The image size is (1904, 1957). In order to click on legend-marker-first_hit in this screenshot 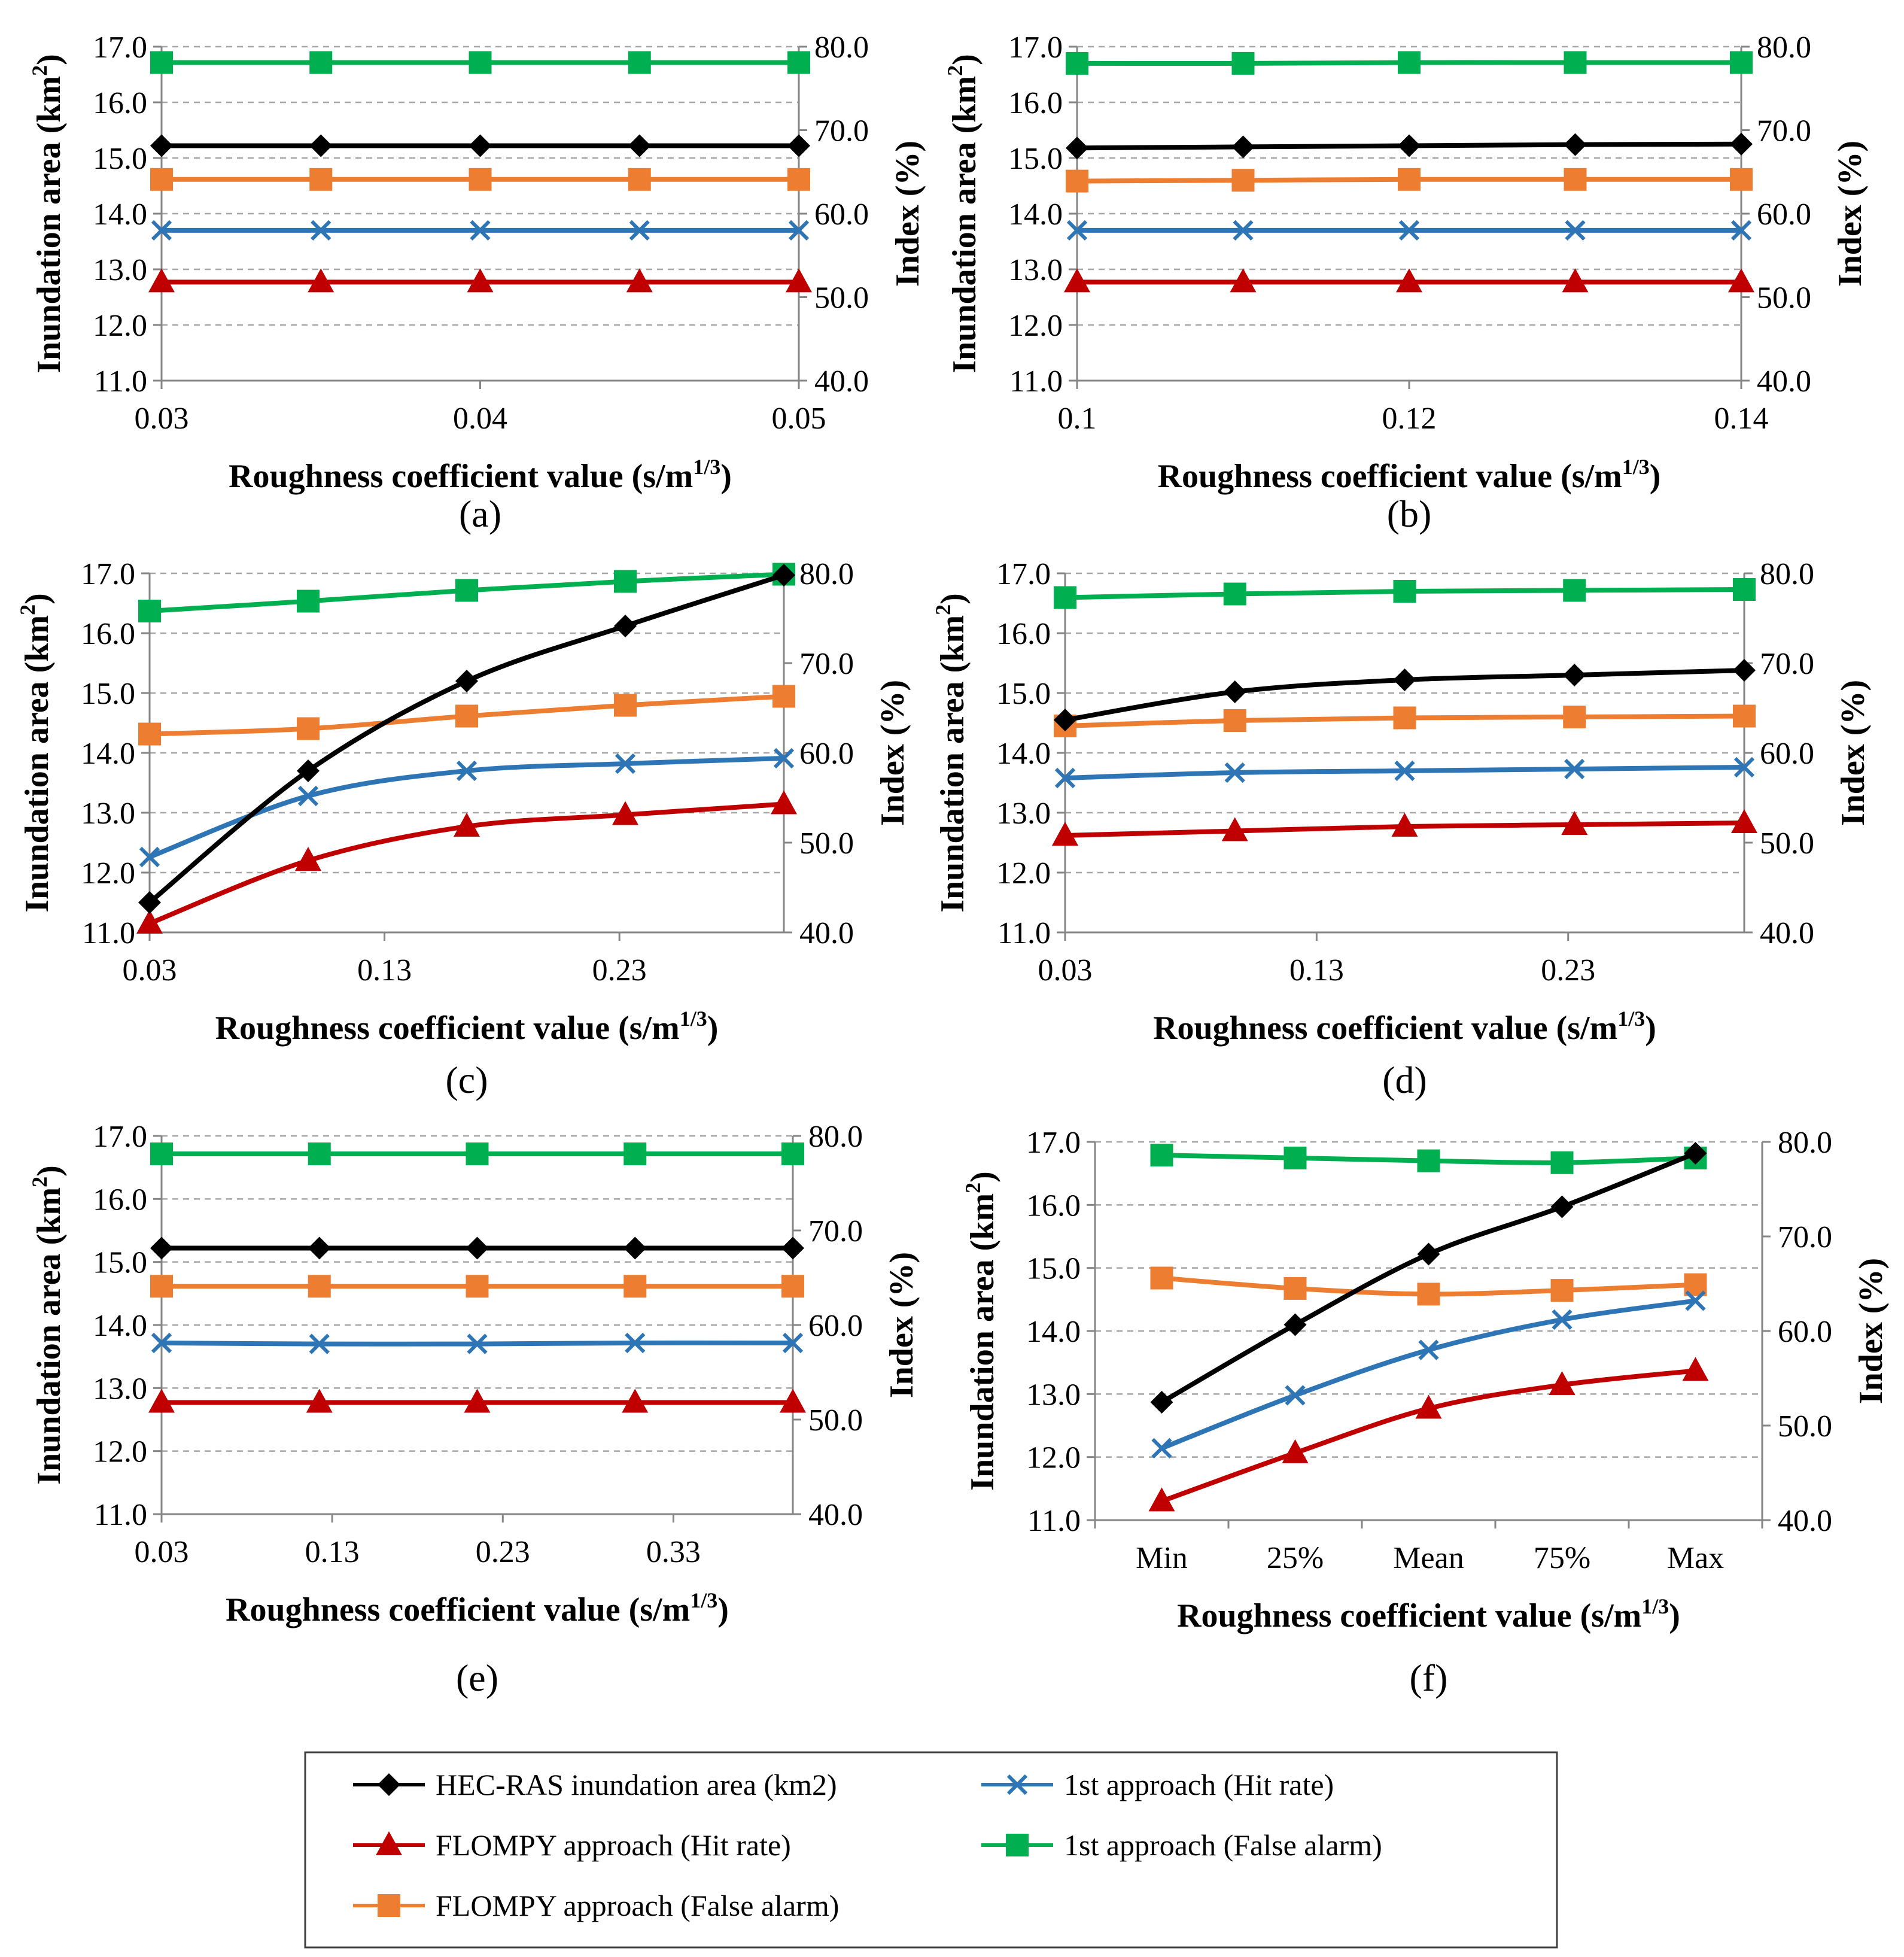, I will do `click(1017, 1784)`.